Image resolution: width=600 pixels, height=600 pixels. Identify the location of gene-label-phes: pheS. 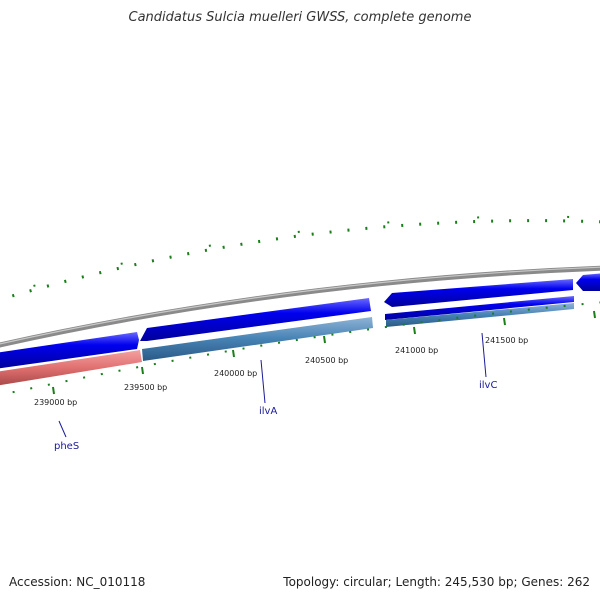
(66, 446).